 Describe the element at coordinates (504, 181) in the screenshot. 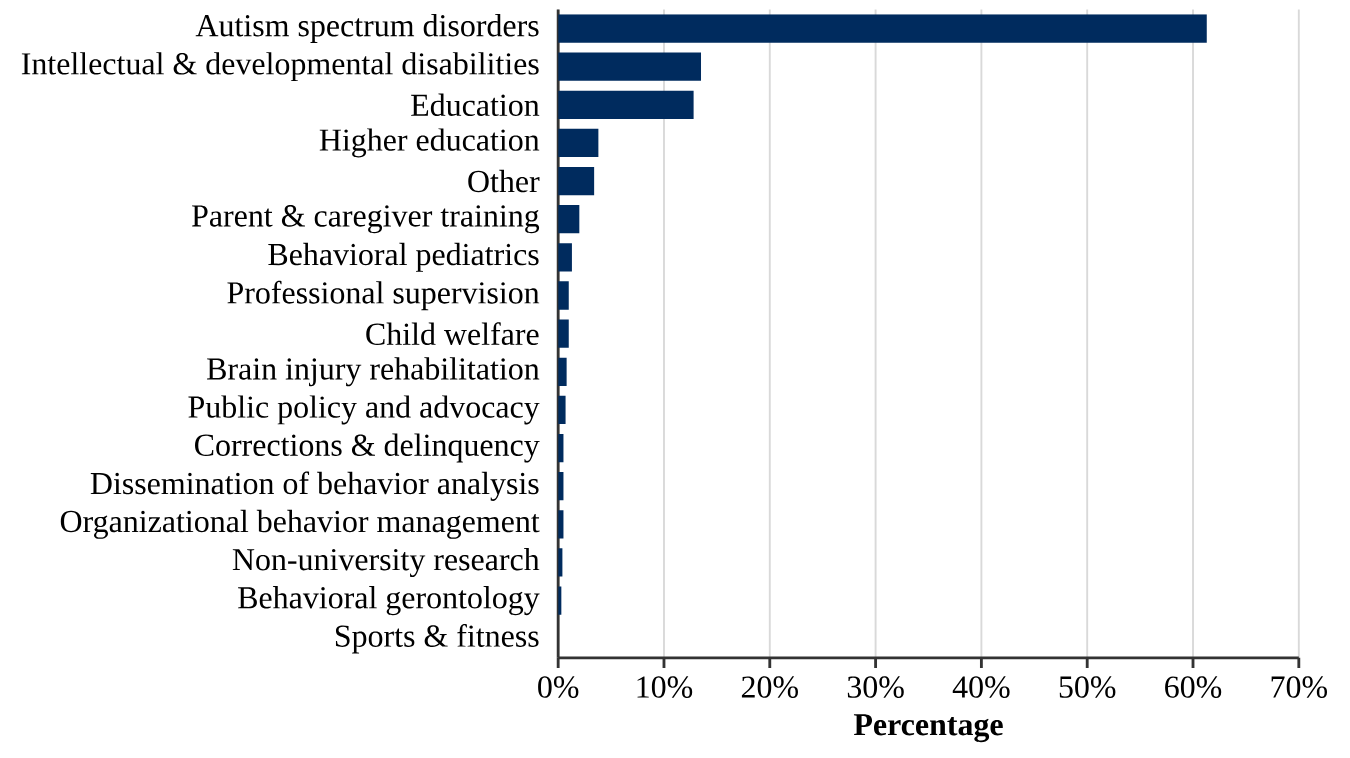

I see `y-tick-label: Other` at that location.